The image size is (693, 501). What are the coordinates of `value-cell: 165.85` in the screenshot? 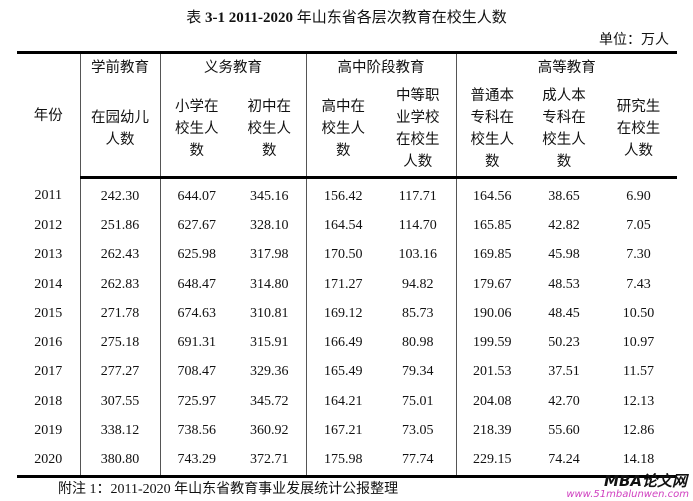 It's located at (492, 225).